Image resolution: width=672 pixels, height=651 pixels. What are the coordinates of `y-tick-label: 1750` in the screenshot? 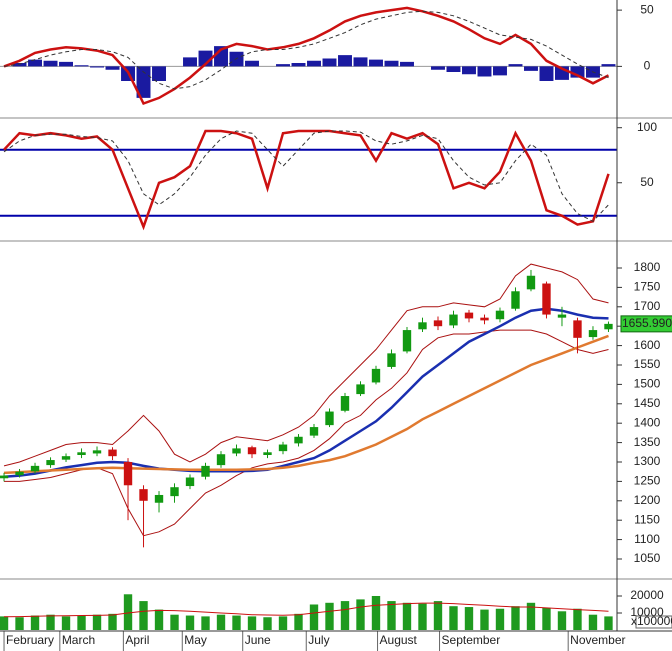 It's located at (647, 287).